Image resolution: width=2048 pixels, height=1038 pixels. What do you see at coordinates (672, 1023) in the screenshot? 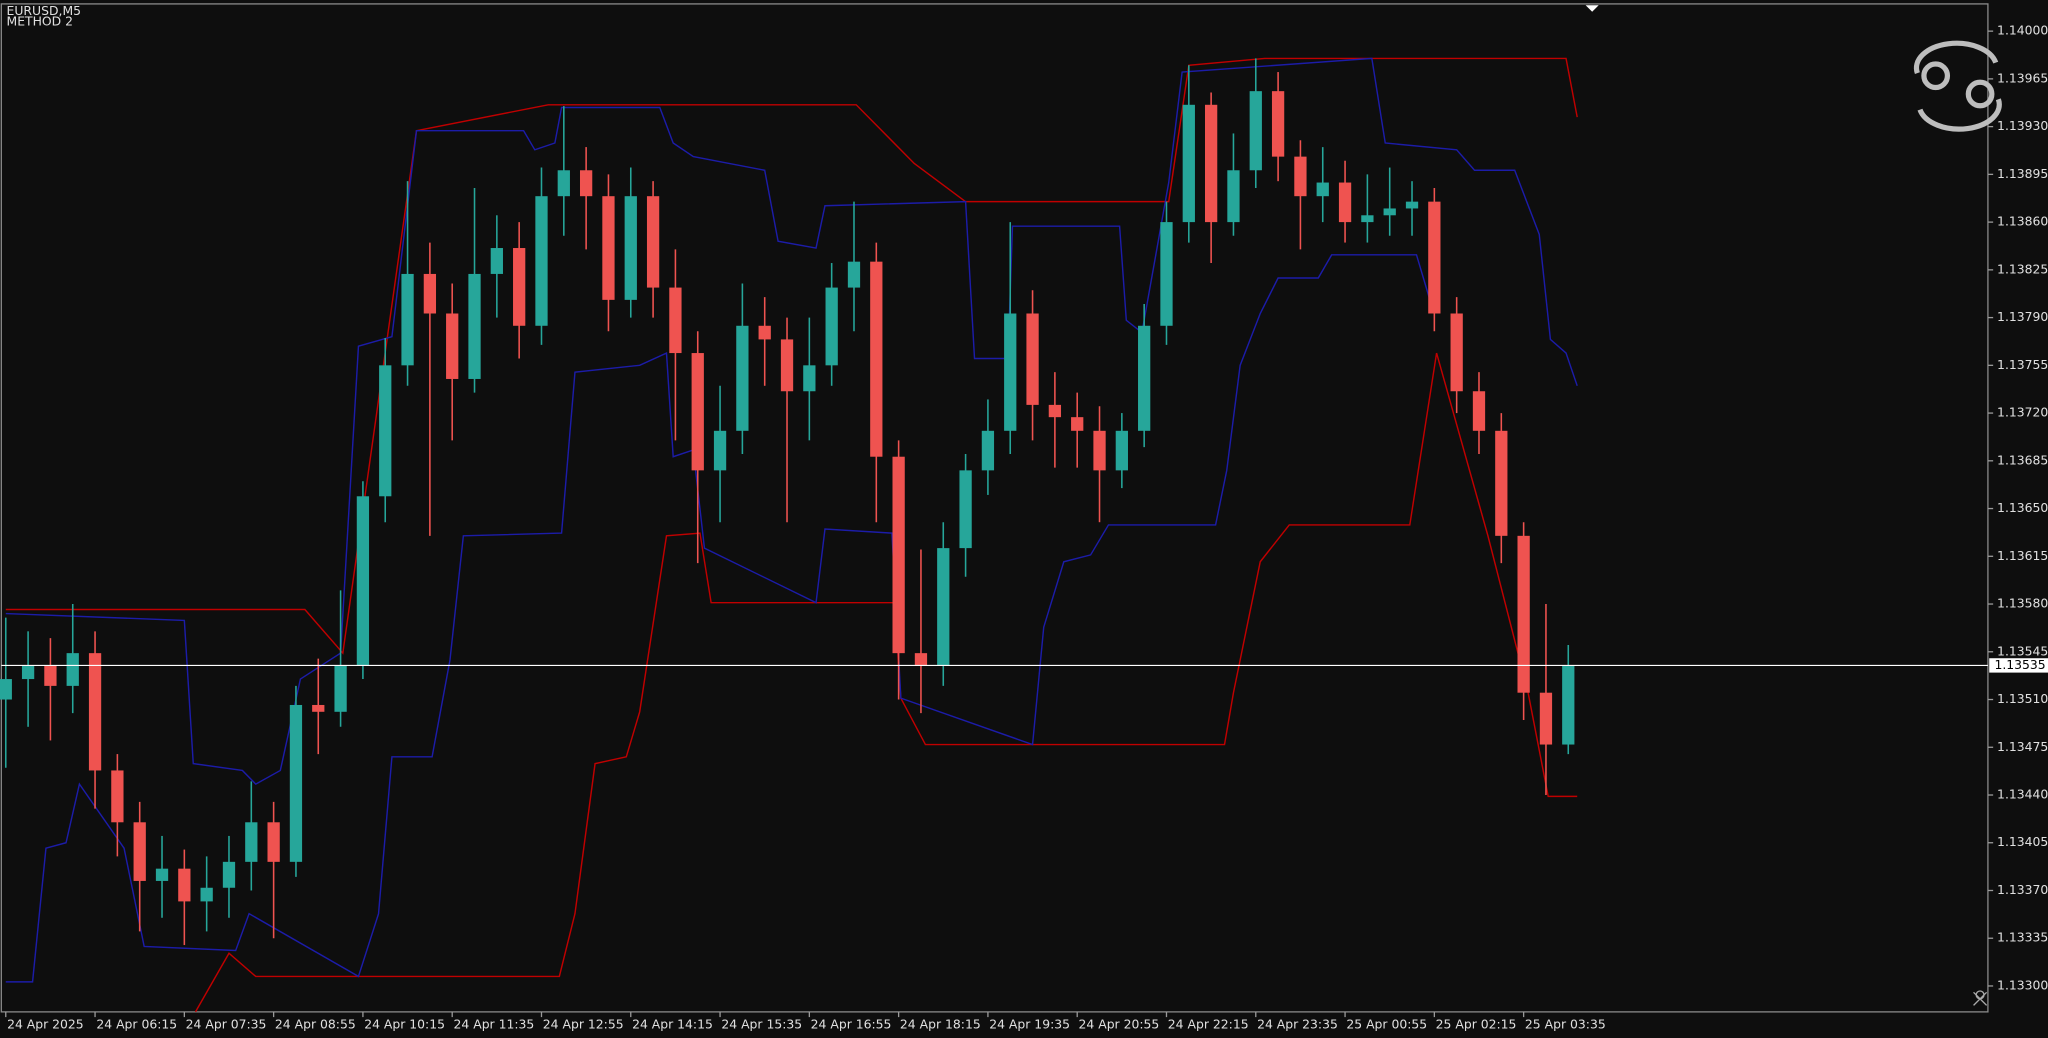
I see `x-tick-label: 24 Apr 14:15` at bounding box center [672, 1023].